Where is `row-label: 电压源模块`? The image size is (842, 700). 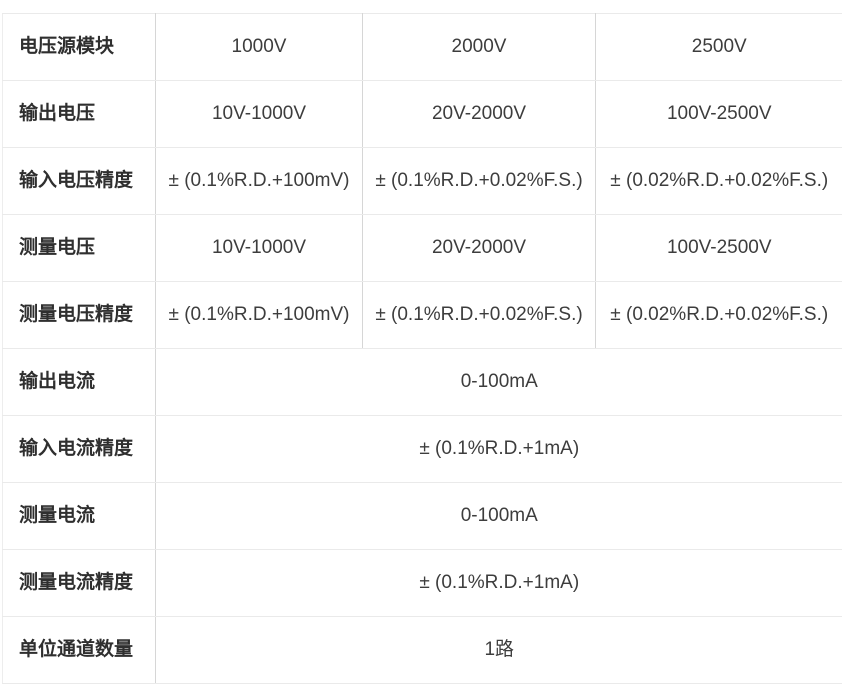 row-label: 电压源模块 is located at coordinates (79, 47).